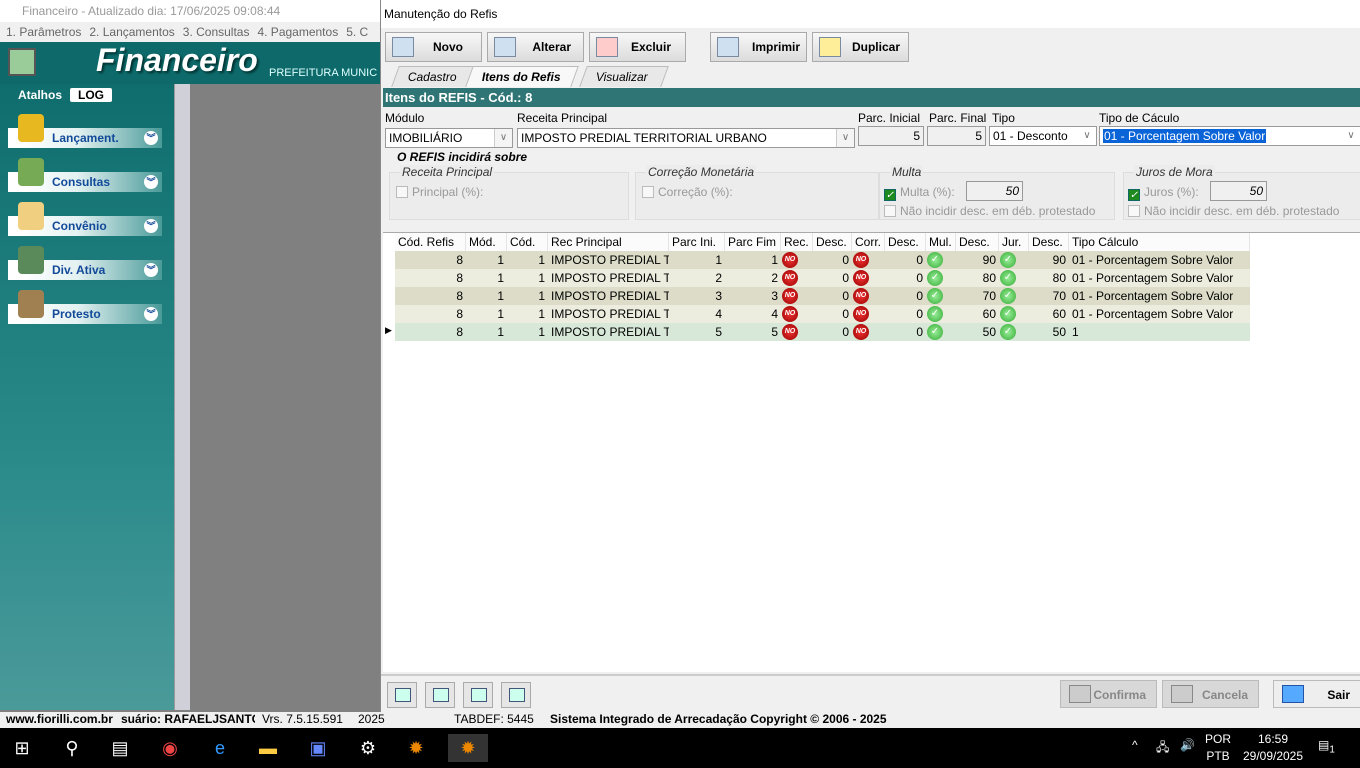 This screenshot has height=768, width=1360. What do you see at coordinates (868, 242) in the screenshot?
I see `column-header-corr: Corr.` at bounding box center [868, 242].